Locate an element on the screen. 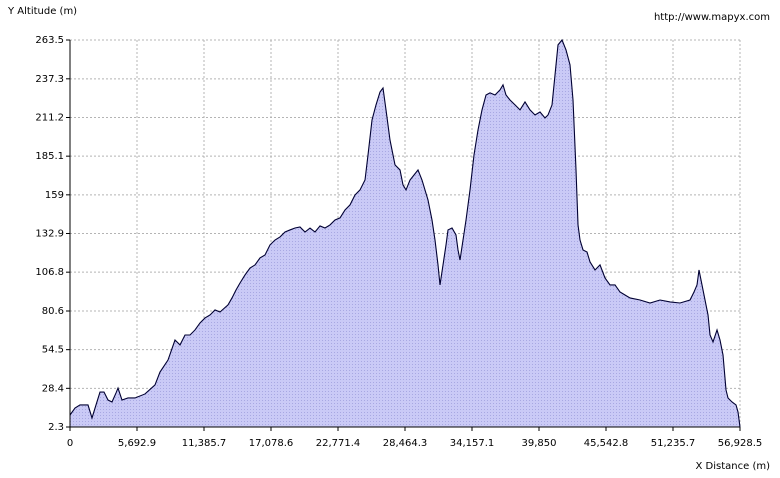 The width and height of the screenshot is (780, 478). y-tick-label: 54.5 is located at coordinates (53, 350).